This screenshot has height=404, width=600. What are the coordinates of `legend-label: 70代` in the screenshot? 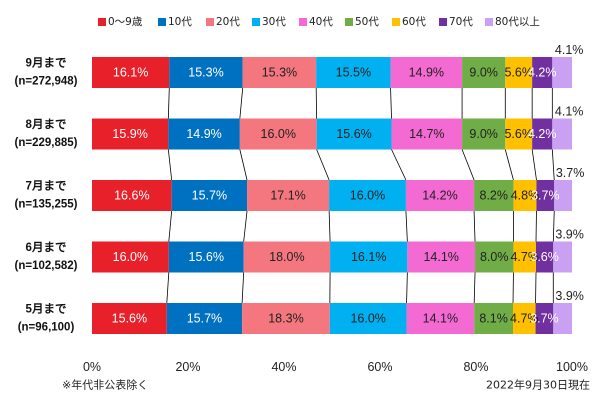 It's located at (461, 22).